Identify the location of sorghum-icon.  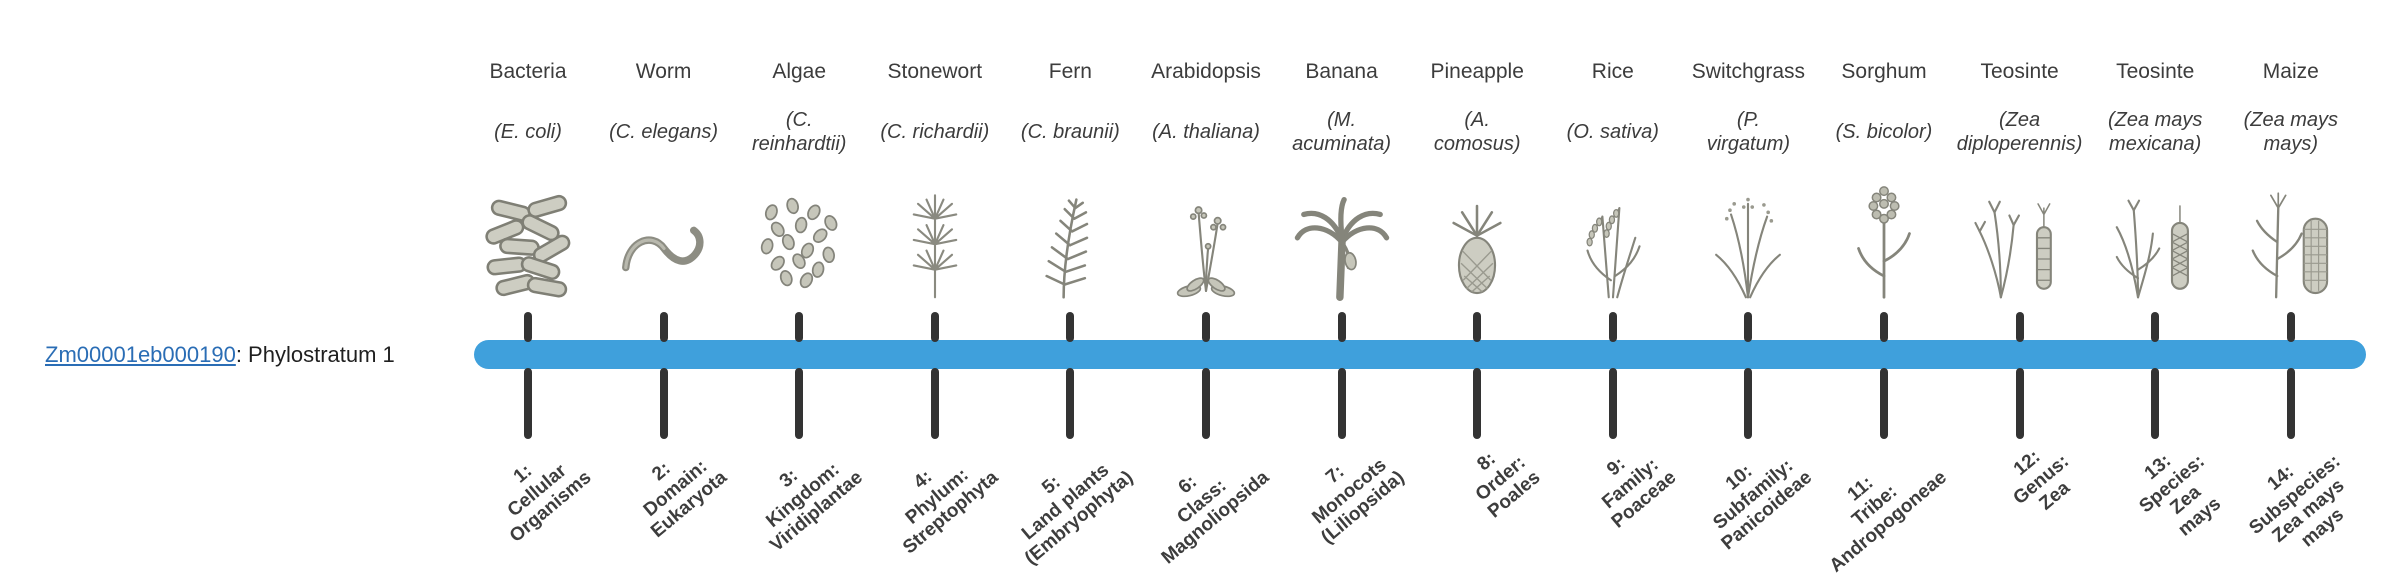
(1884, 241).